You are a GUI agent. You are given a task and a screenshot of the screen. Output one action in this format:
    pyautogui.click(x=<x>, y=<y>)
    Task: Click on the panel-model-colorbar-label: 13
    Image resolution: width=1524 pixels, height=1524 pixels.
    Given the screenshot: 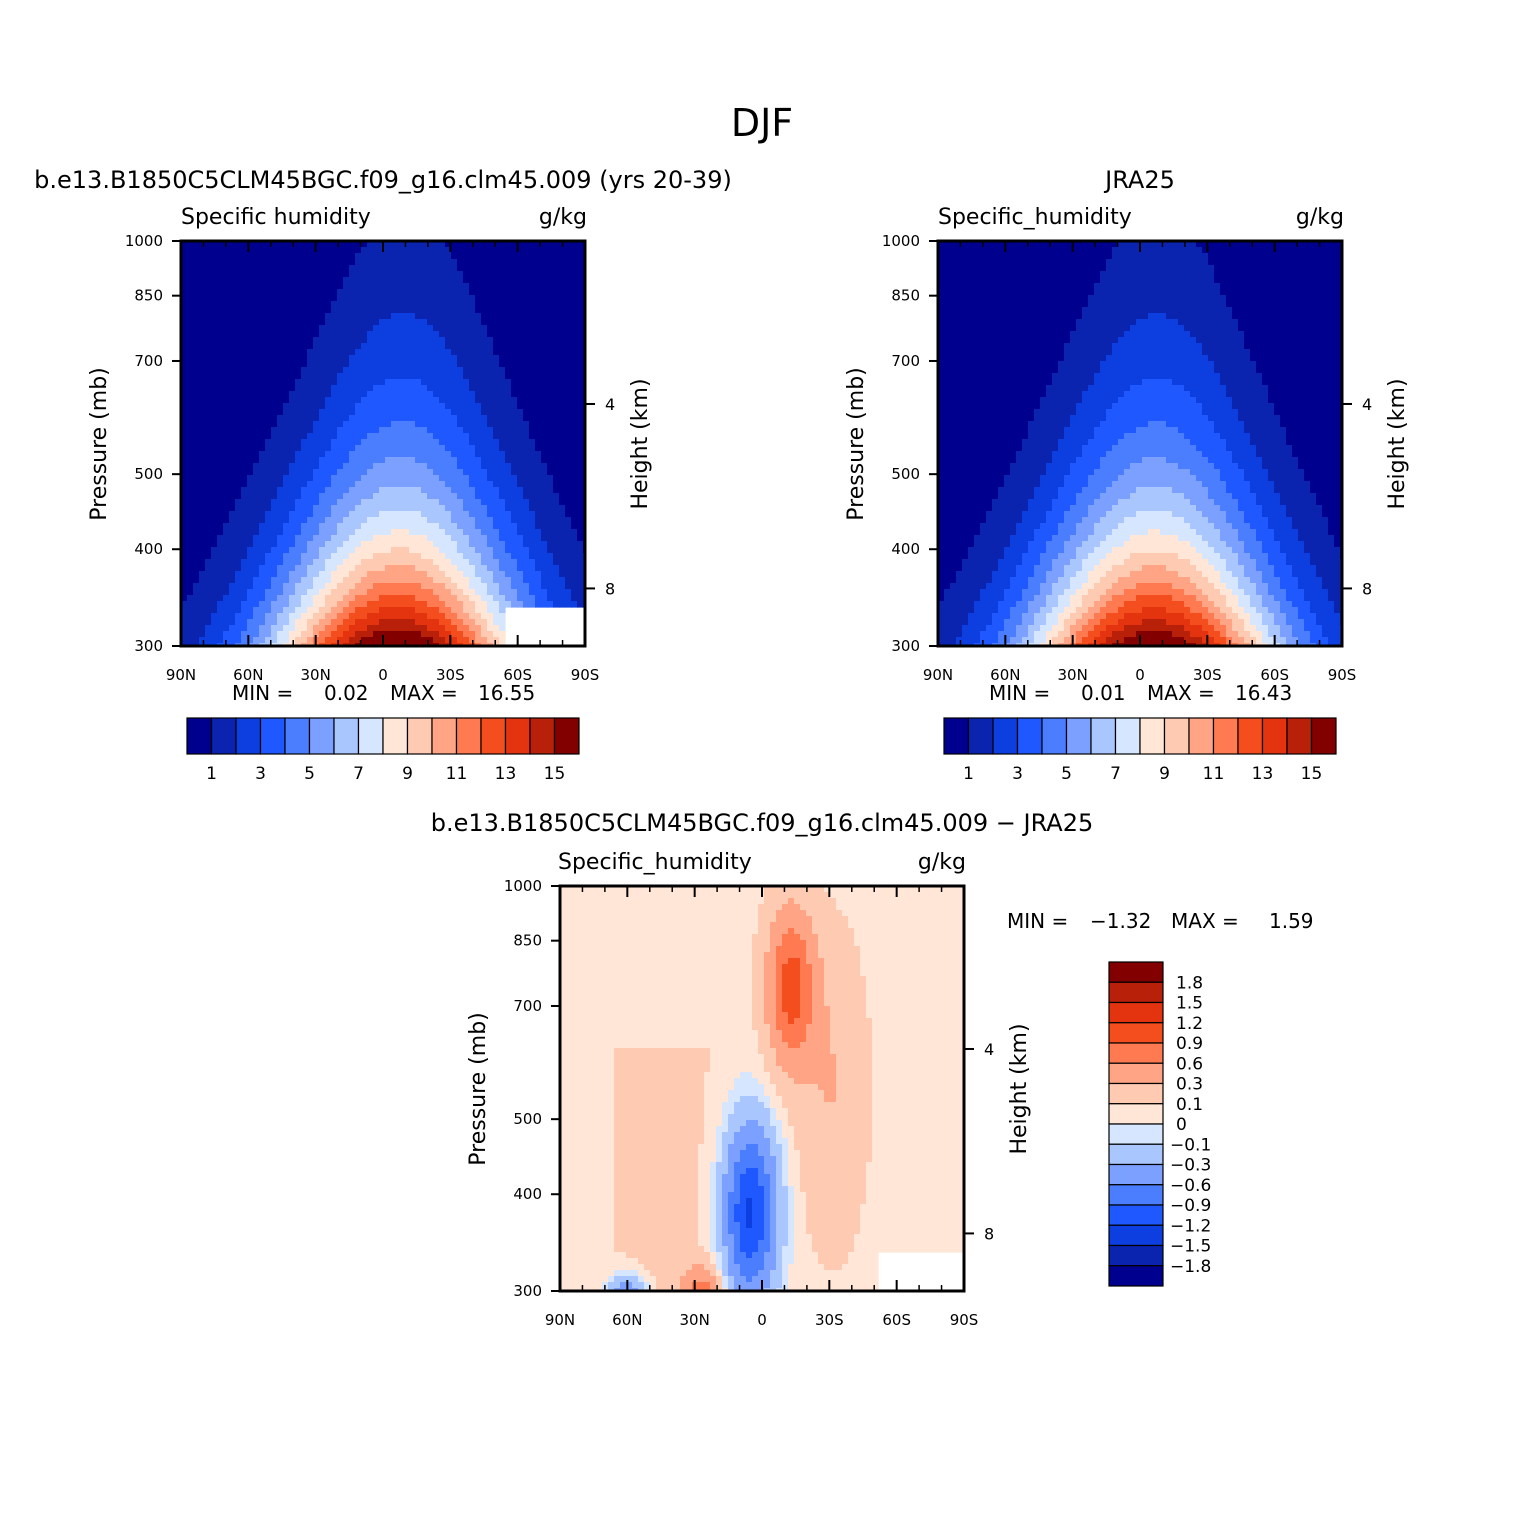 What is the action you would take?
    pyautogui.click(x=506, y=774)
    